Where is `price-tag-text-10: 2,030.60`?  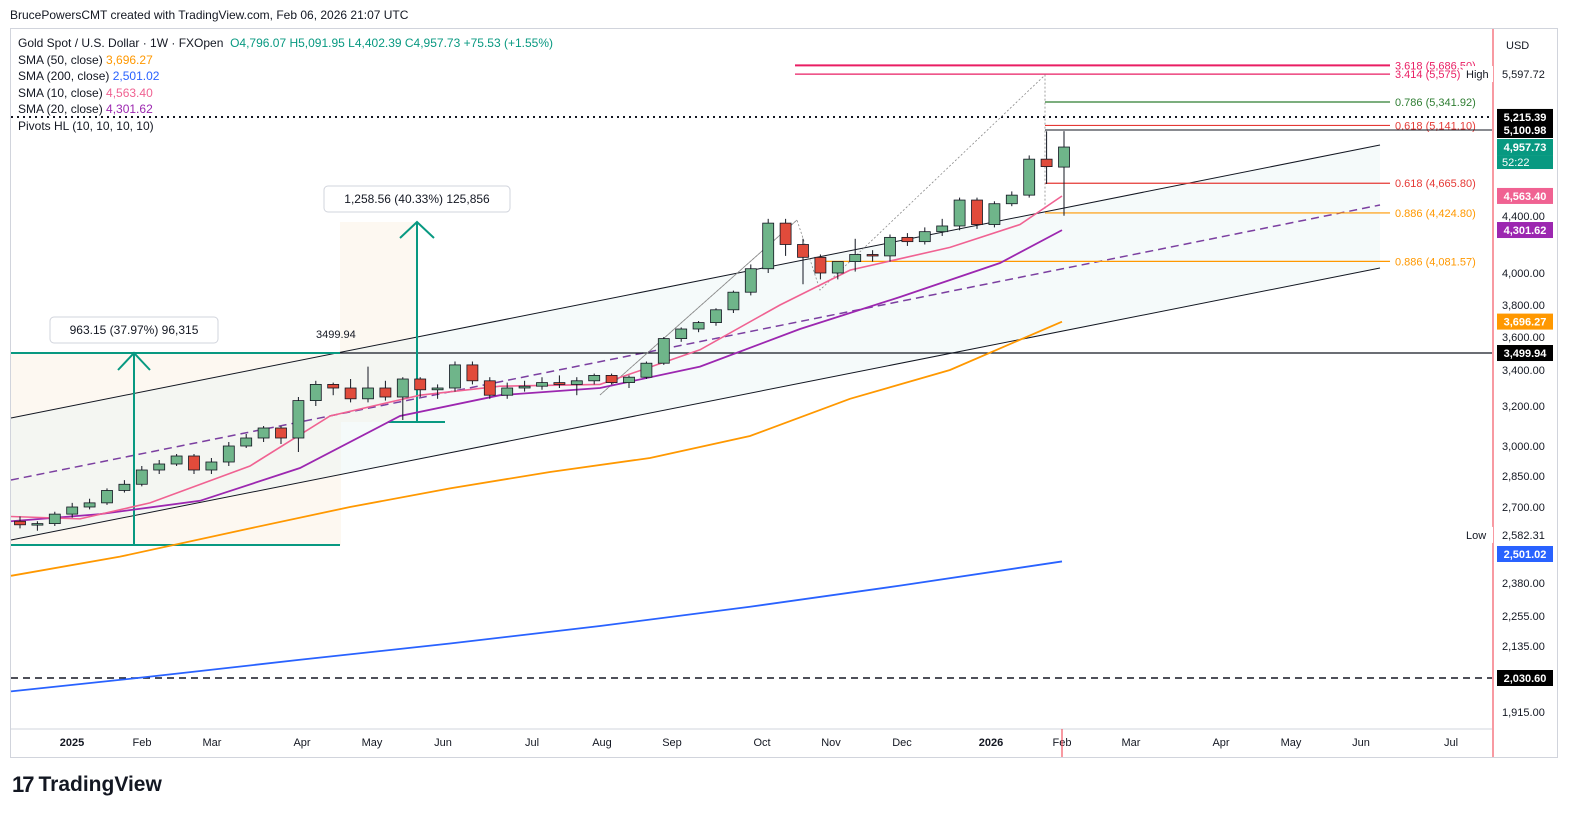 price-tag-text-10: 2,030.60 is located at coordinates (1525, 679).